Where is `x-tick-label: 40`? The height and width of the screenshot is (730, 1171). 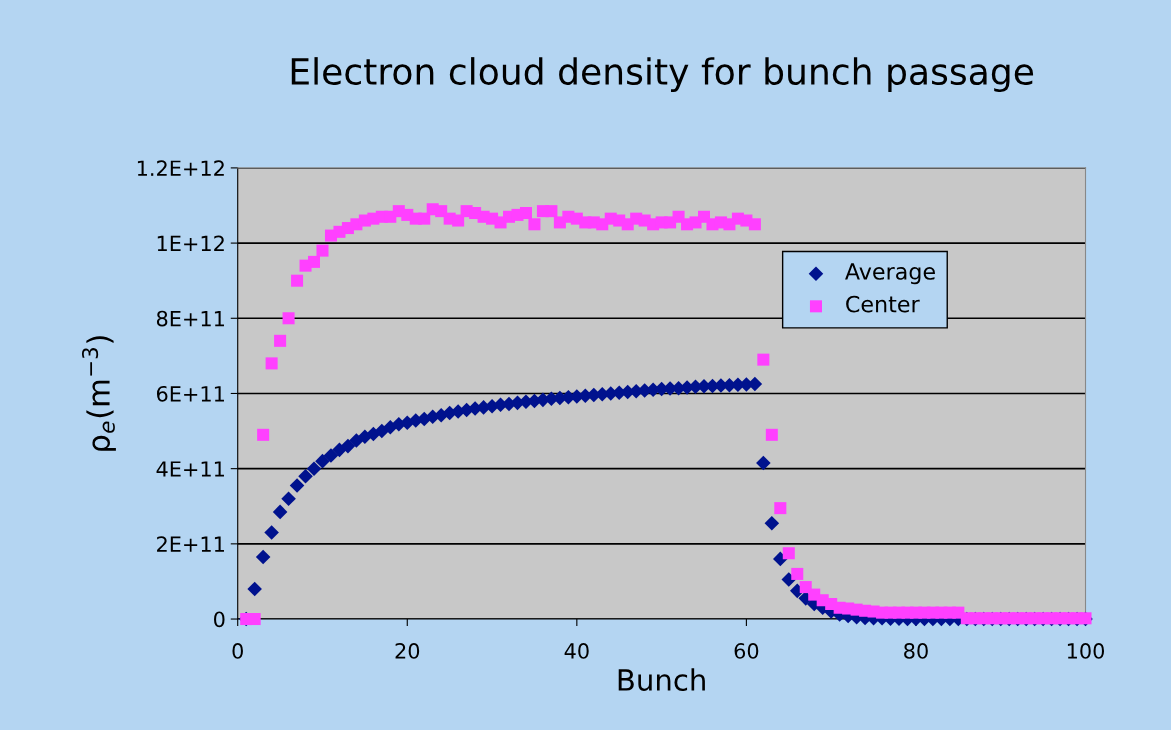
x-tick-label: 40 is located at coordinates (576, 651).